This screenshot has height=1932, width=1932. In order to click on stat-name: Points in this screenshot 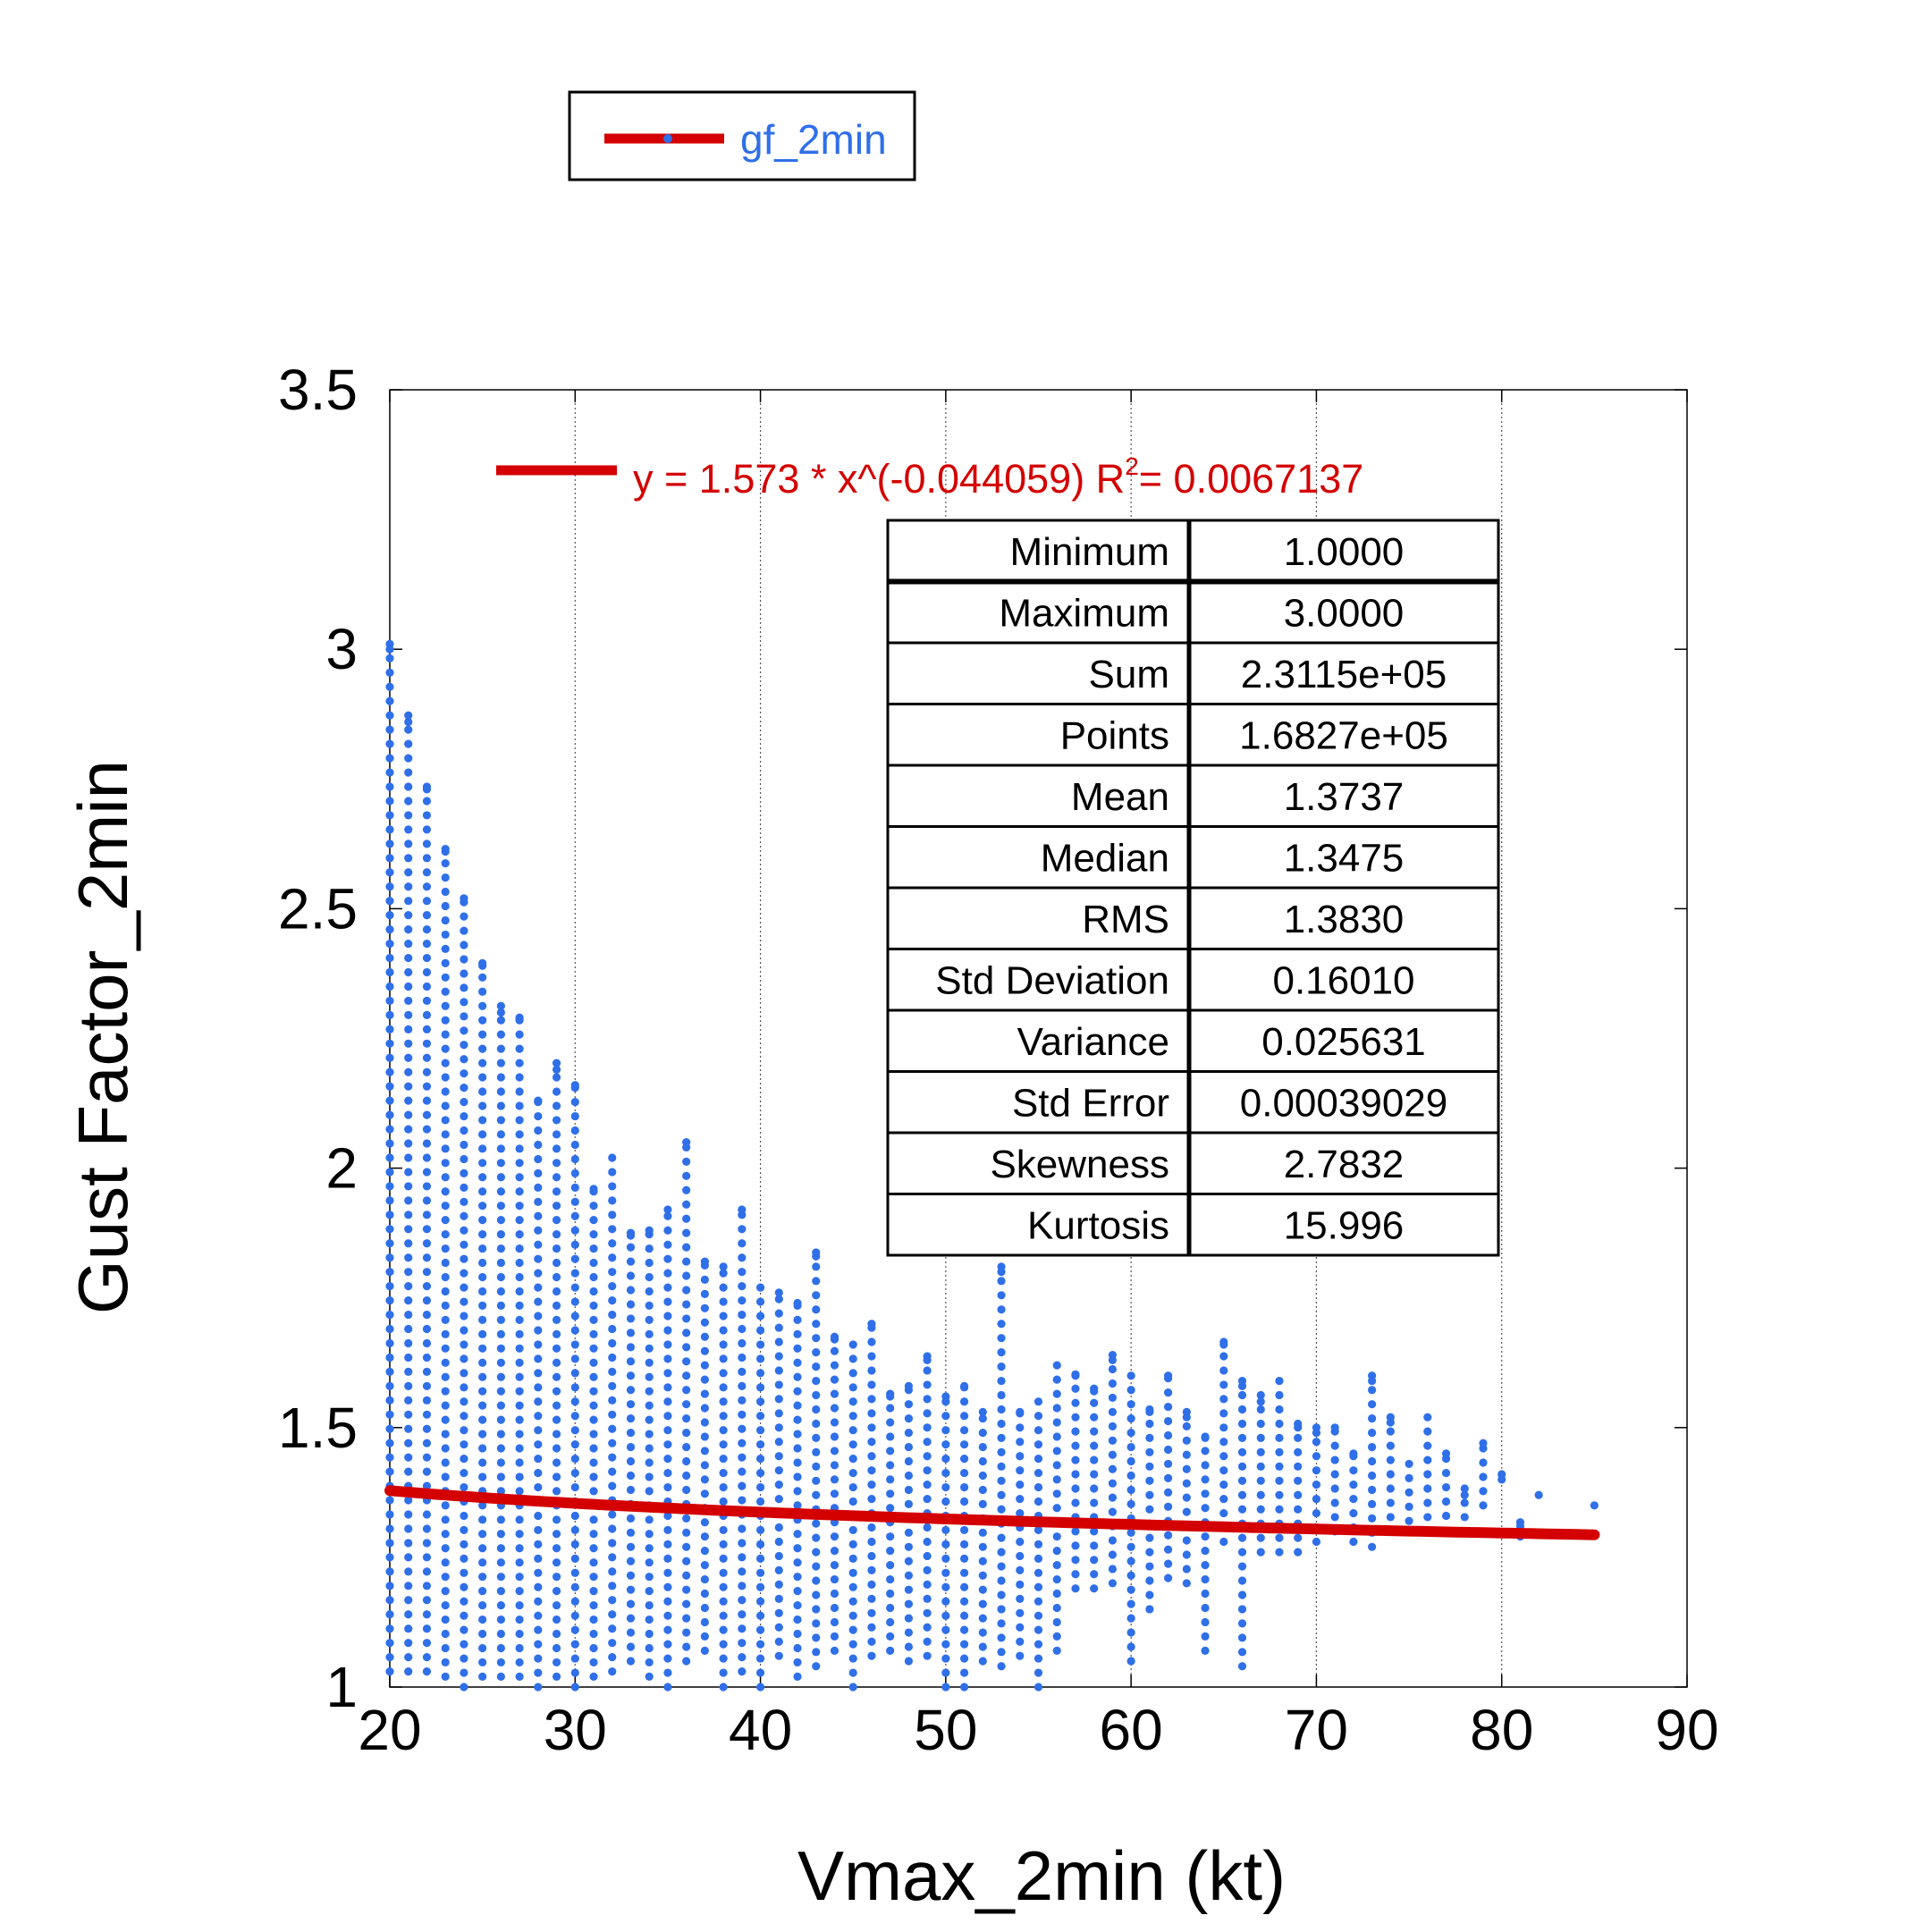, I will do `click(1114, 736)`.